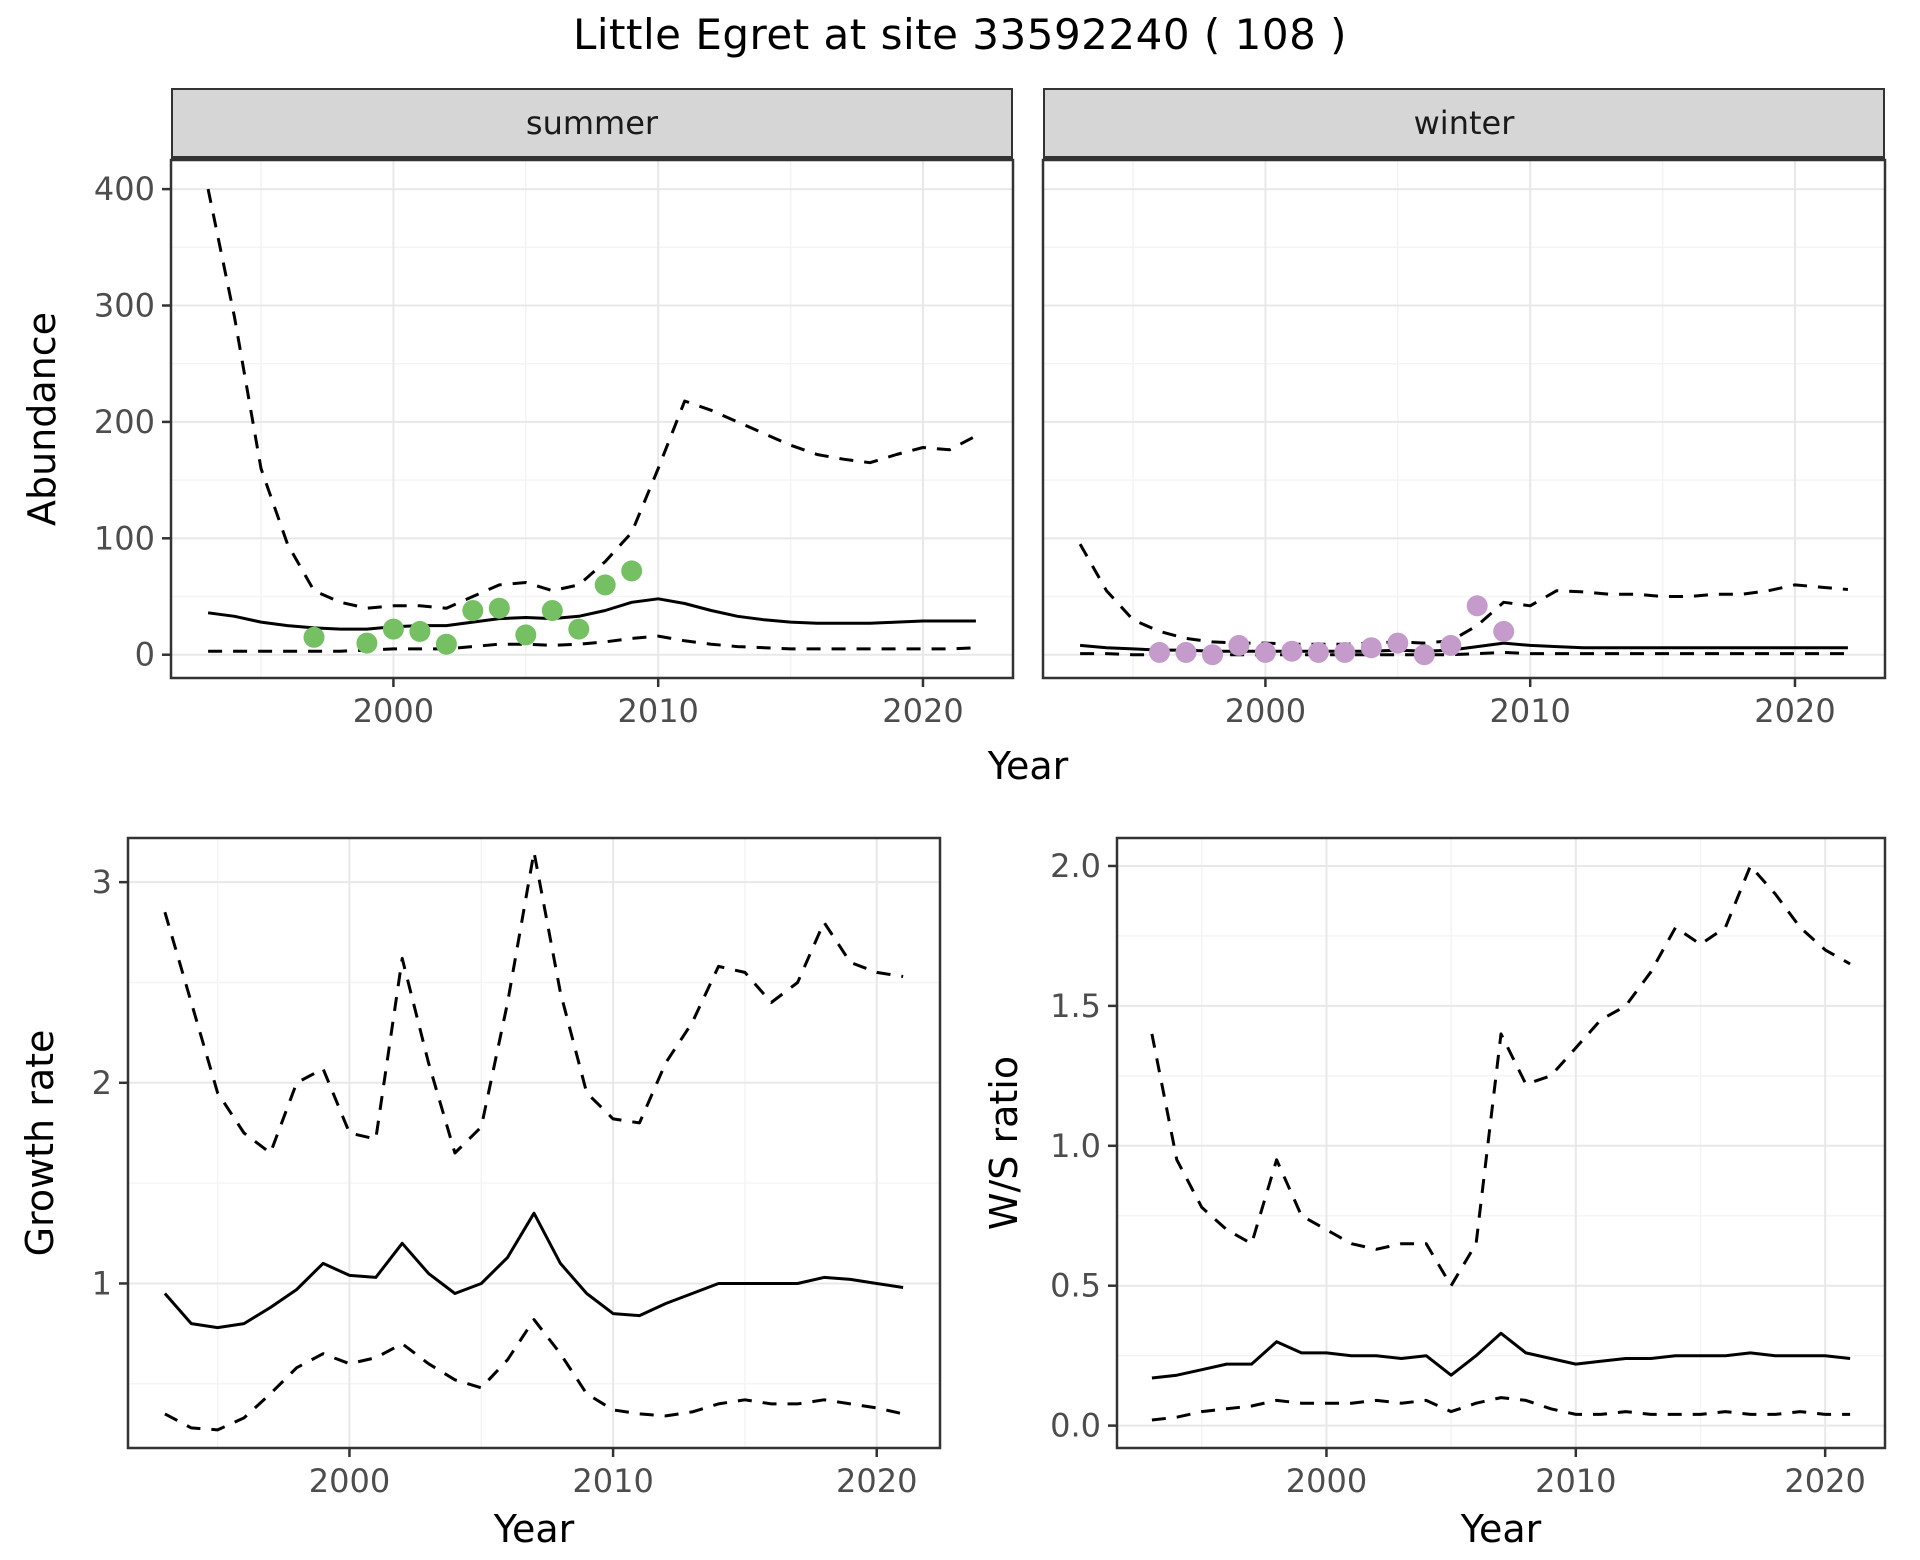 This screenshot has height=1560, width=1920. What do you see at coordinates (960, 34) in the screenshot?
I see `figure-title: Little Egret at site 33592240 ( 108 )` at bounding box center [960, 34].